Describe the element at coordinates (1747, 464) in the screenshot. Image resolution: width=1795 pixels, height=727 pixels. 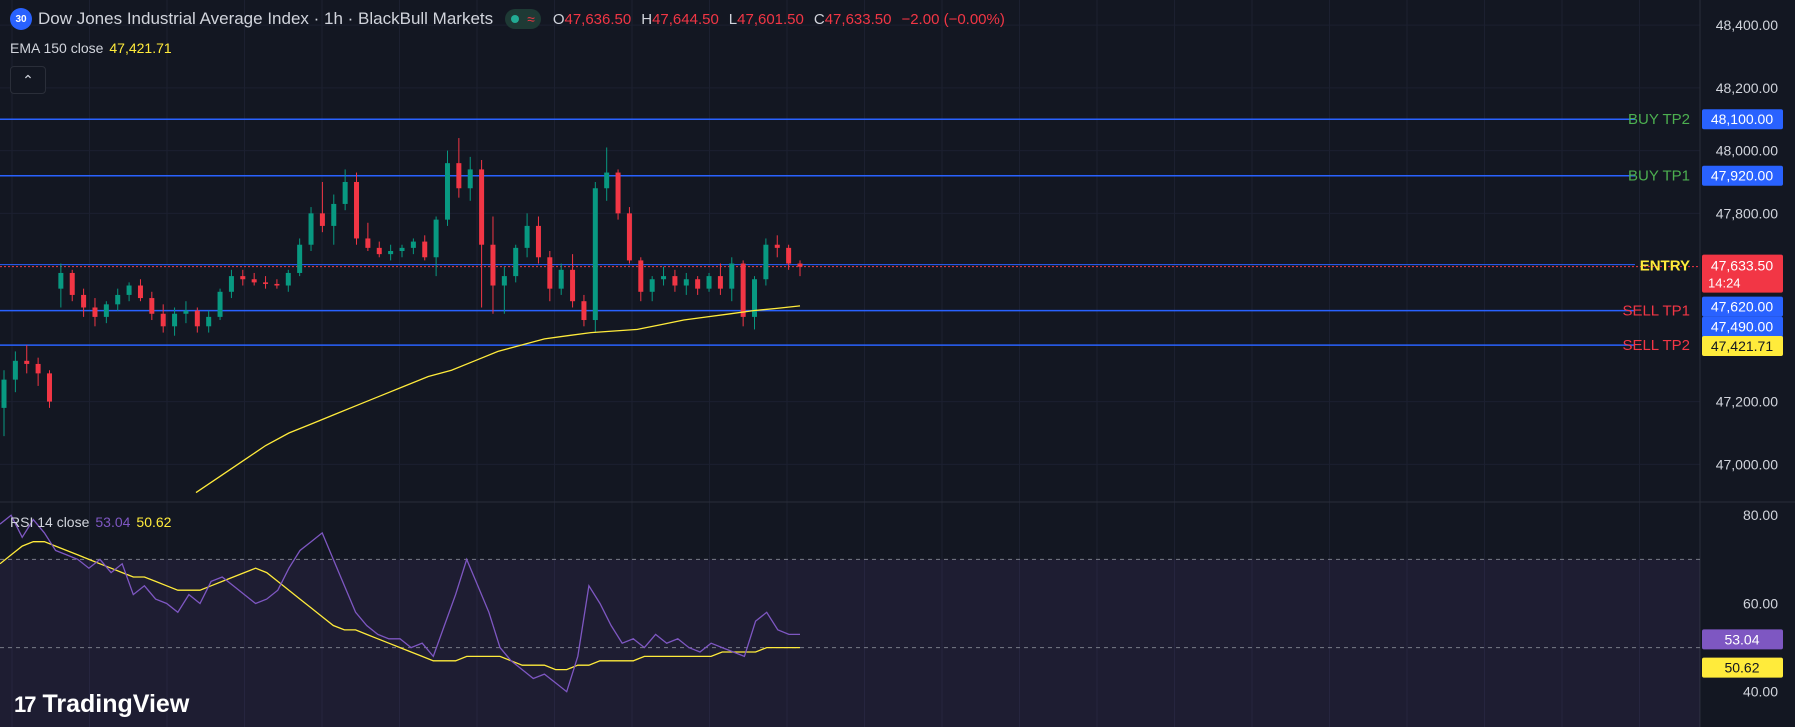
I see `price-tick-label: 47,000.00` at that location.